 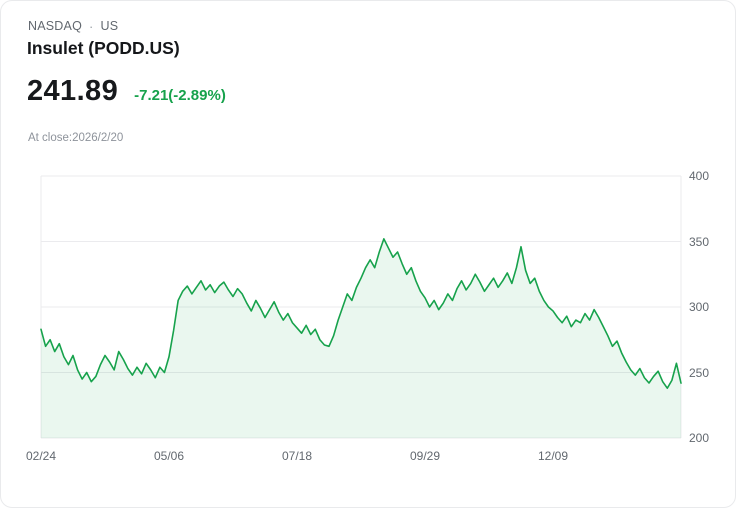 I want to click on x-axis-label: 09/29, so click(x=425, y=456).